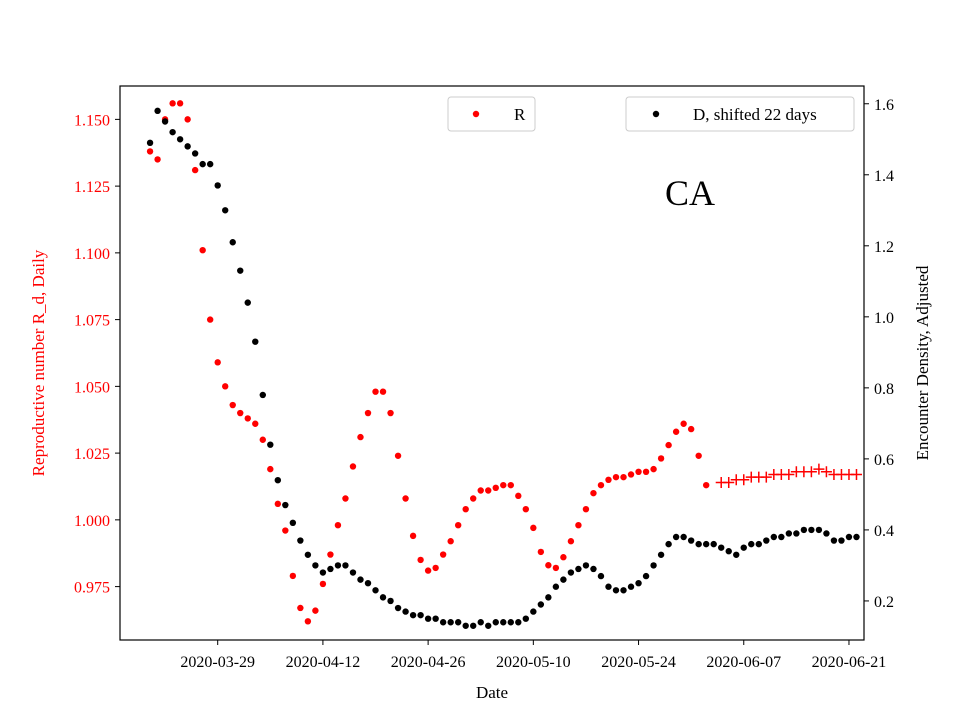  What do you see at coordinates (884, 389) in the screenshot?
I see `right-y-tick-label: 0.8` at bounding box center [884, 389].